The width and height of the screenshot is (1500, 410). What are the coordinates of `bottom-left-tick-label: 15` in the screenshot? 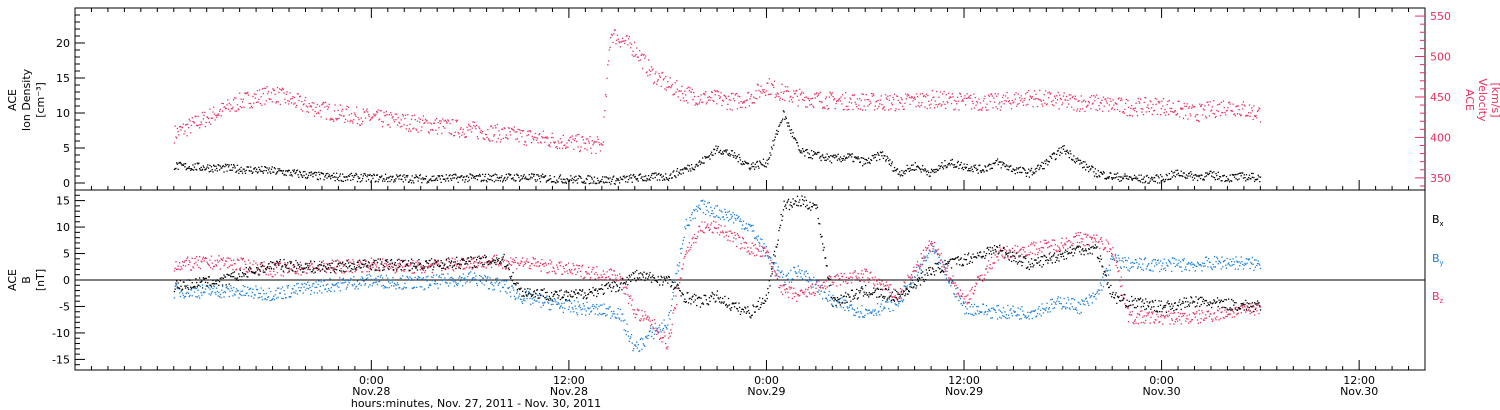 It's located at (63, 201).